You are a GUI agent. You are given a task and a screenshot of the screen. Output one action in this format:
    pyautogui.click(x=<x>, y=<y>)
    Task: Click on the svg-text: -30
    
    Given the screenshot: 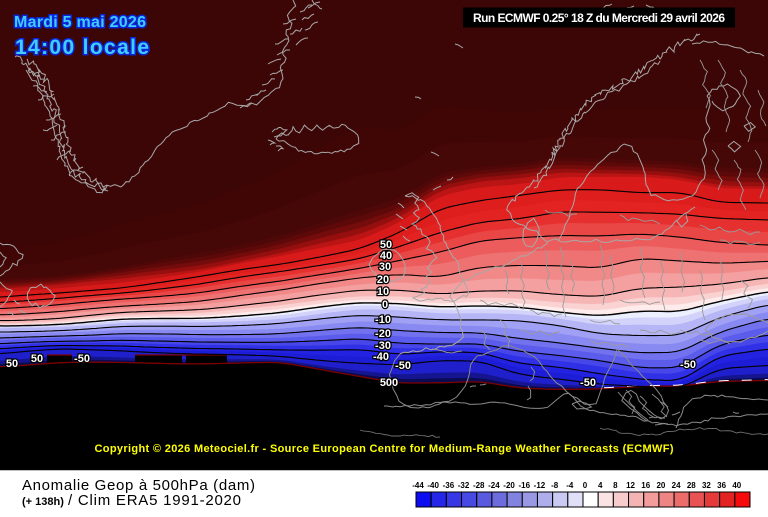 What is the action you would take?
    pyautogui.click(x=383, y=346)
    